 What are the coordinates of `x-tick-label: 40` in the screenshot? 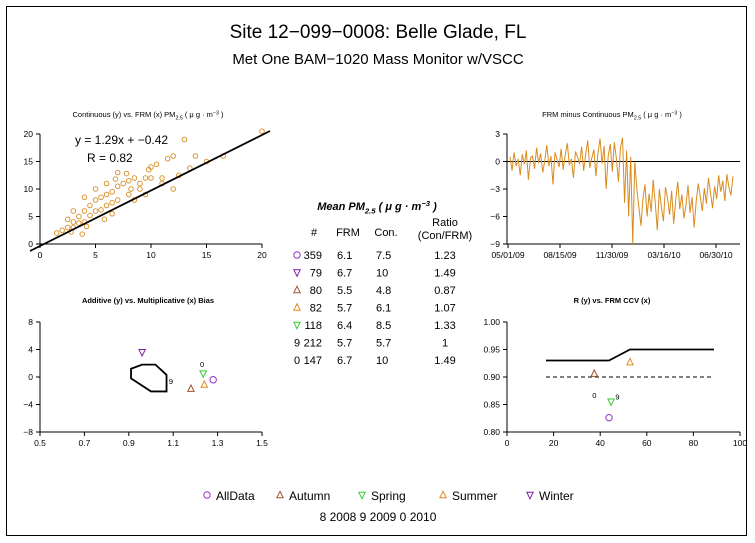 It's located at (600, 443).